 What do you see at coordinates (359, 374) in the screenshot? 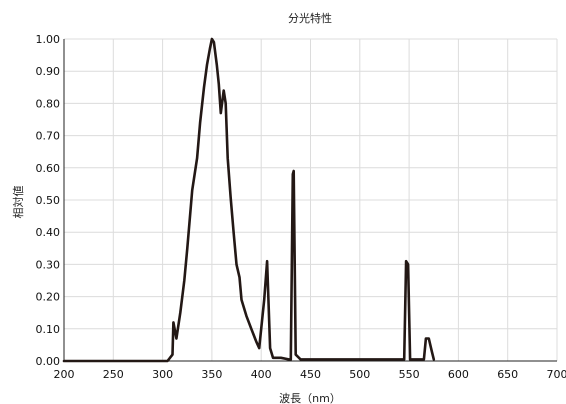
I see `x-tick-label: 500` at bounding box center [359, 374].